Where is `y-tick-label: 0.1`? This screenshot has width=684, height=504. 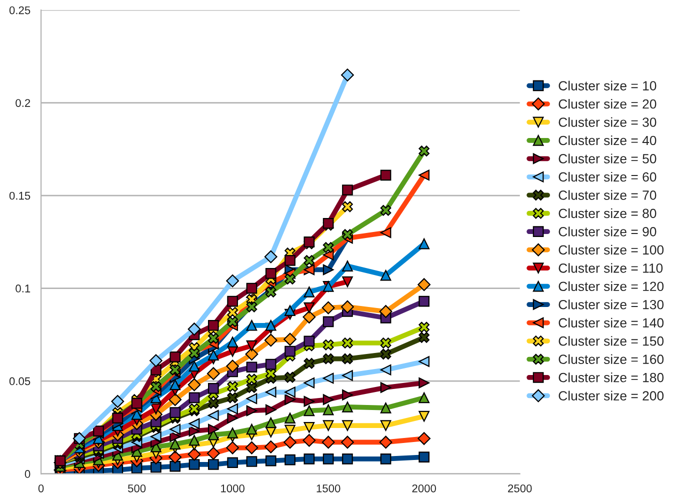 y-tick-label: 0.1 is located at coordinates (23, 288).